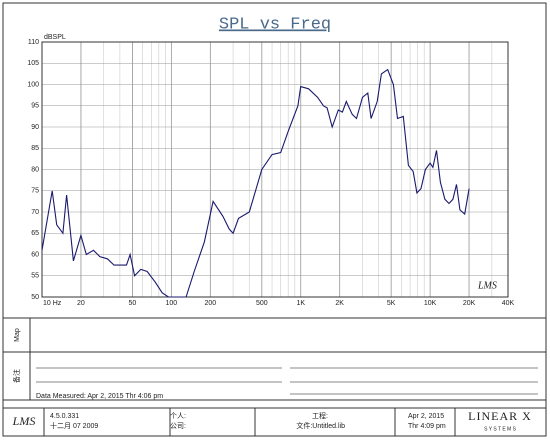  Describe the element at coordinates (33, 84) in the screenshot. I see `y-tick-label: 100` at that location.